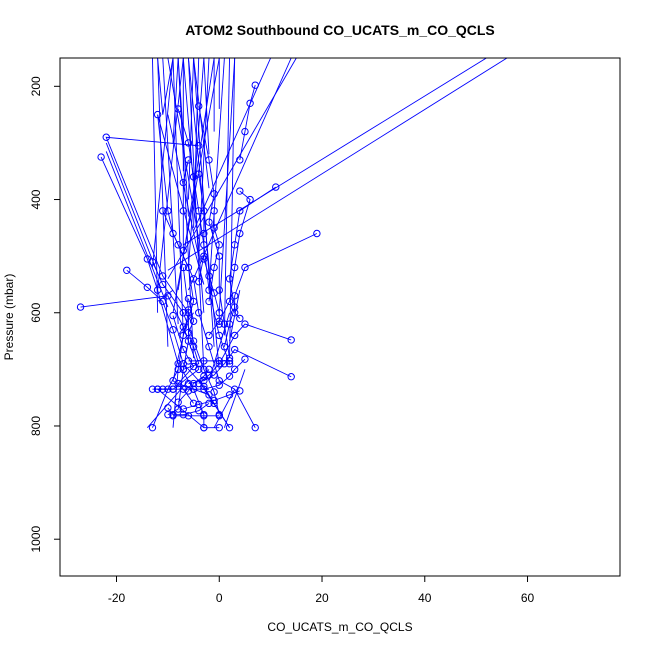 This screenshot has height=650, width=650. Describe the element at coordinates (219, 598) in the screenshot. I see `x-tick-label-1: 0` at that location.